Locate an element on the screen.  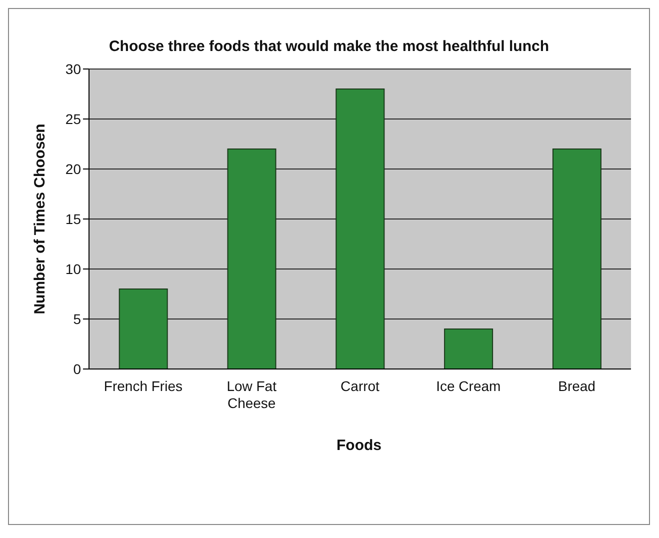
y-tick-label: 10 is located at coordinates (73, 268).